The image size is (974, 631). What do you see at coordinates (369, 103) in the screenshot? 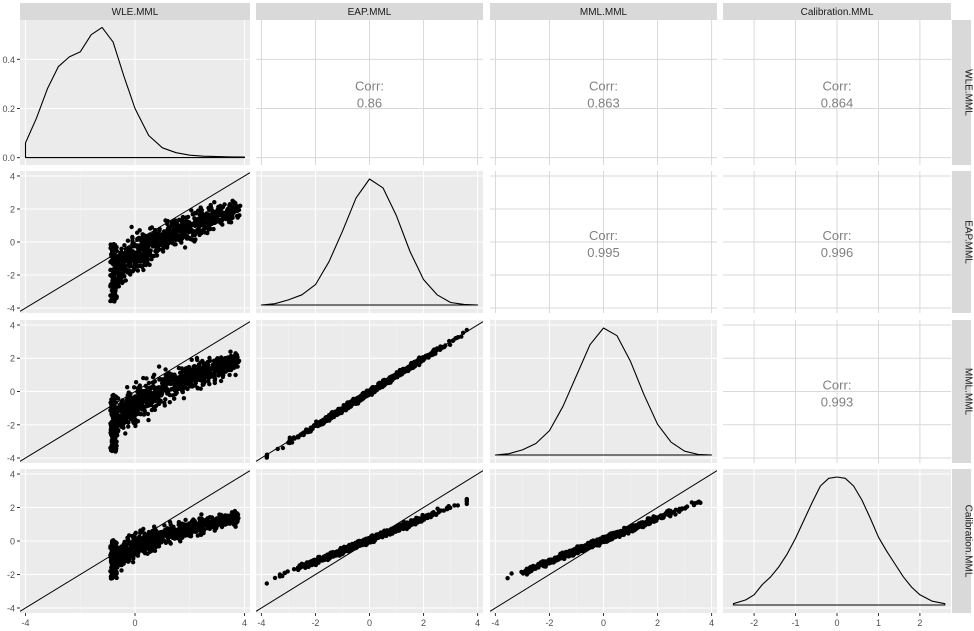
I see `correlation-value: 0.86` at bounding box center [369, 103].